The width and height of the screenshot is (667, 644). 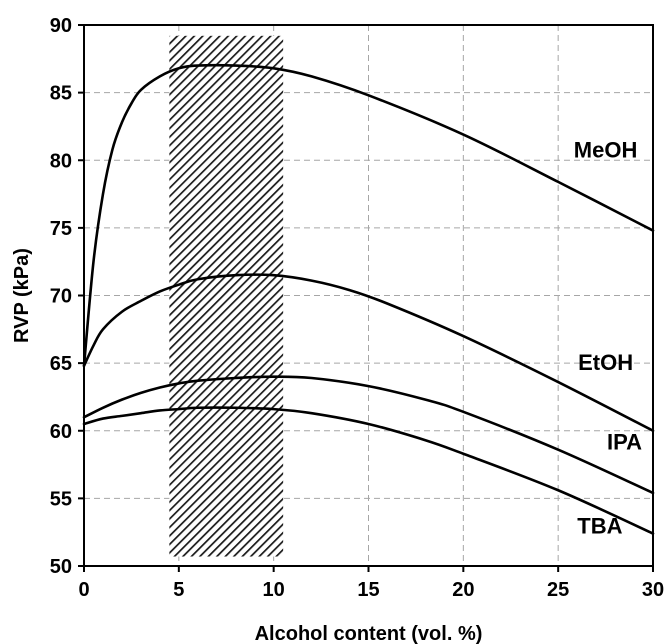 I want to click on y-tick-label: 85, so click(x=61, y=94).